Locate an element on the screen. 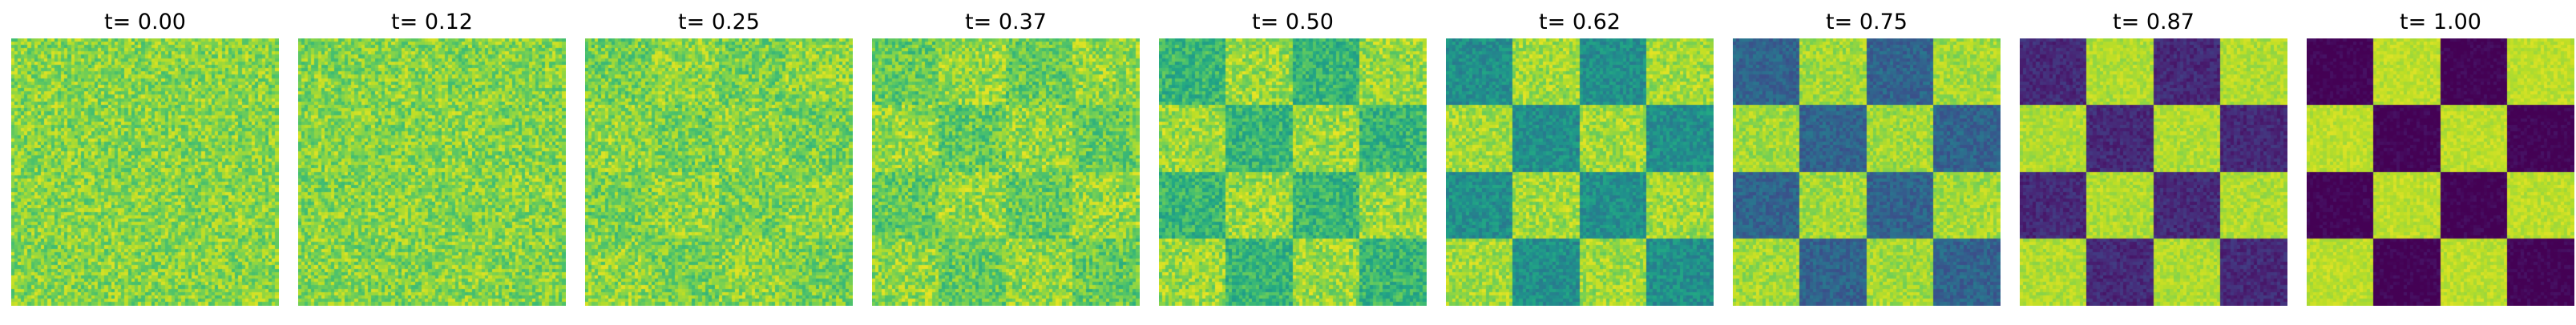 The width and height of the screenshot is (2576, 325). panel-t-1-00: t= 1.00 is located at coordinates (2441, 162).